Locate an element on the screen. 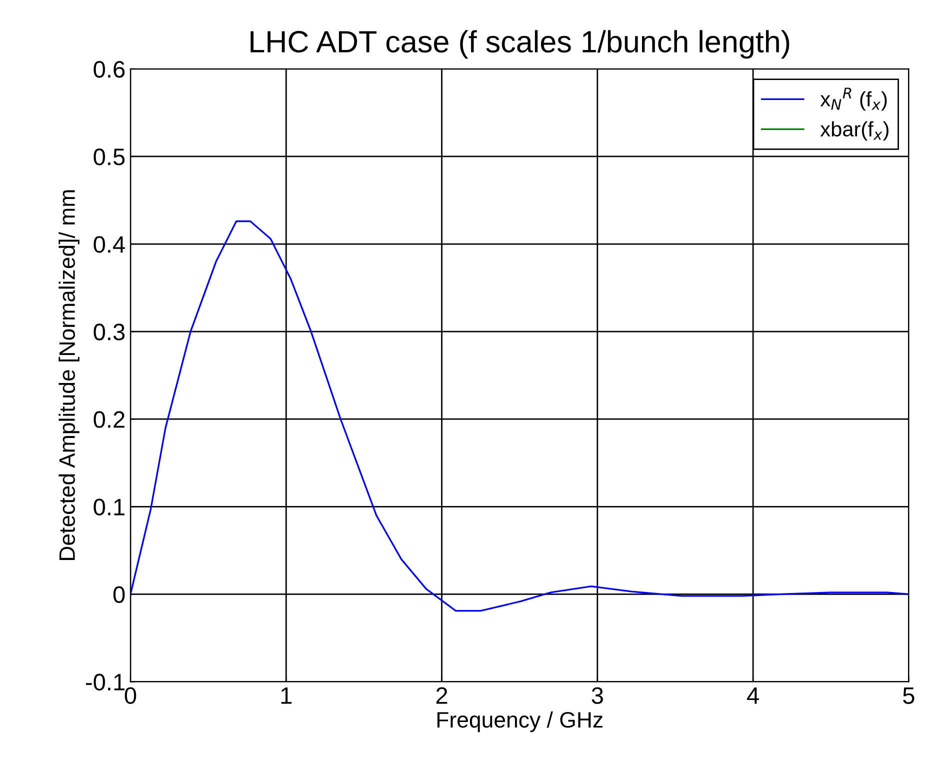  y-tick-label: 0.6 is located at coordinates (109, 69).